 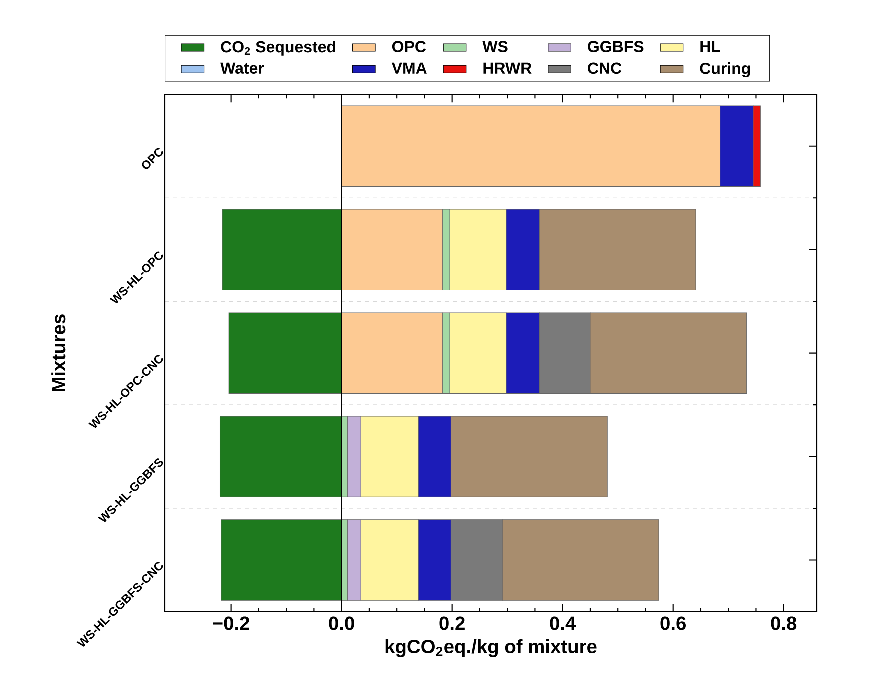 I want to click on legend-label: OPC, so click(x=409, y=46).